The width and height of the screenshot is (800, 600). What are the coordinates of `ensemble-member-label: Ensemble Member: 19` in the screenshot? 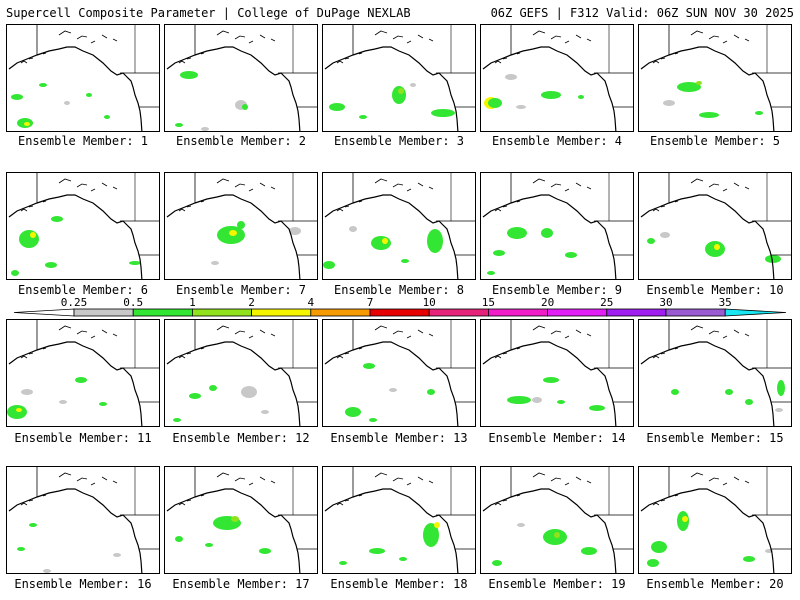 It's located at (557, 584).